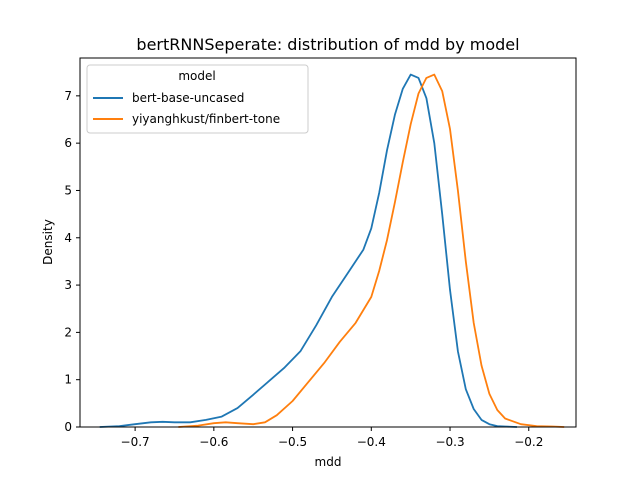 This screenshot has height=480, width=640. Describe the element at coordinates (68, 143) in the screenshot. I see `y-tick-label: 6` at that location.